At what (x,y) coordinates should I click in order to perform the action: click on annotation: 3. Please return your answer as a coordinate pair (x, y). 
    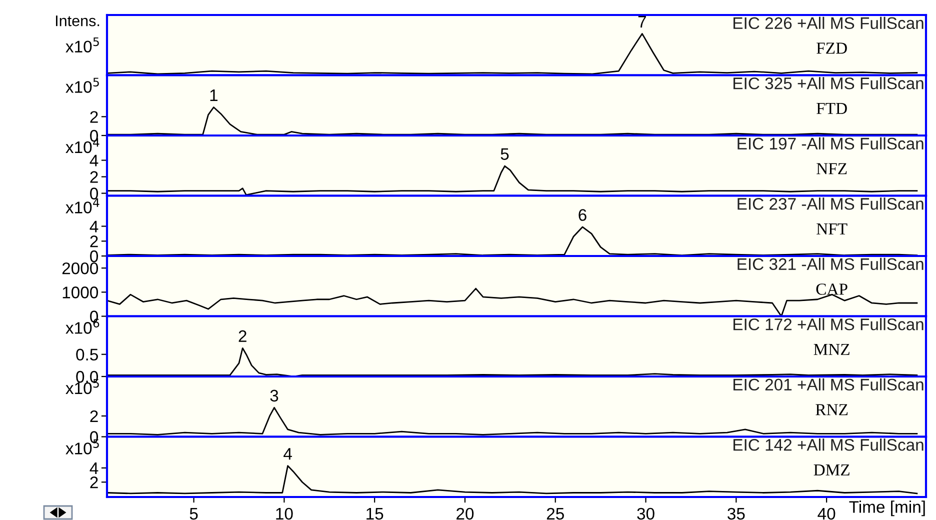
    Looking at the image, I should click on (274, 396).